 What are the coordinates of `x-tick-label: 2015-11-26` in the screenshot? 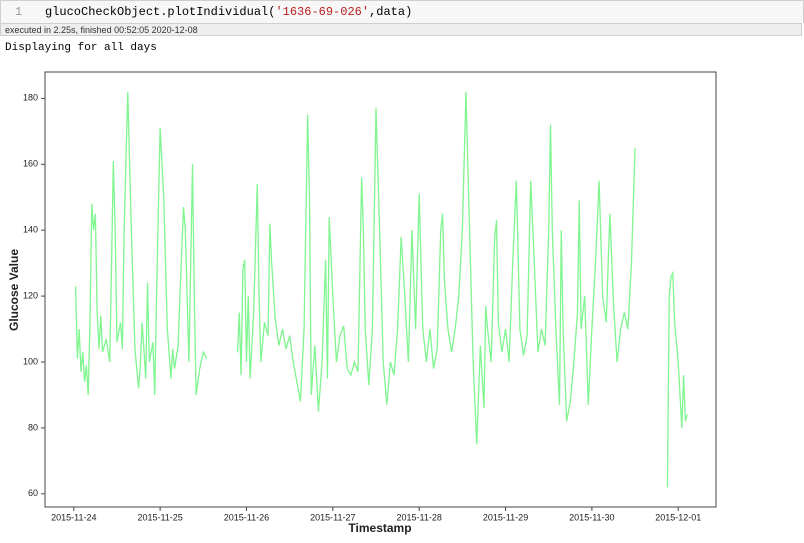 It's located at (246, 517).